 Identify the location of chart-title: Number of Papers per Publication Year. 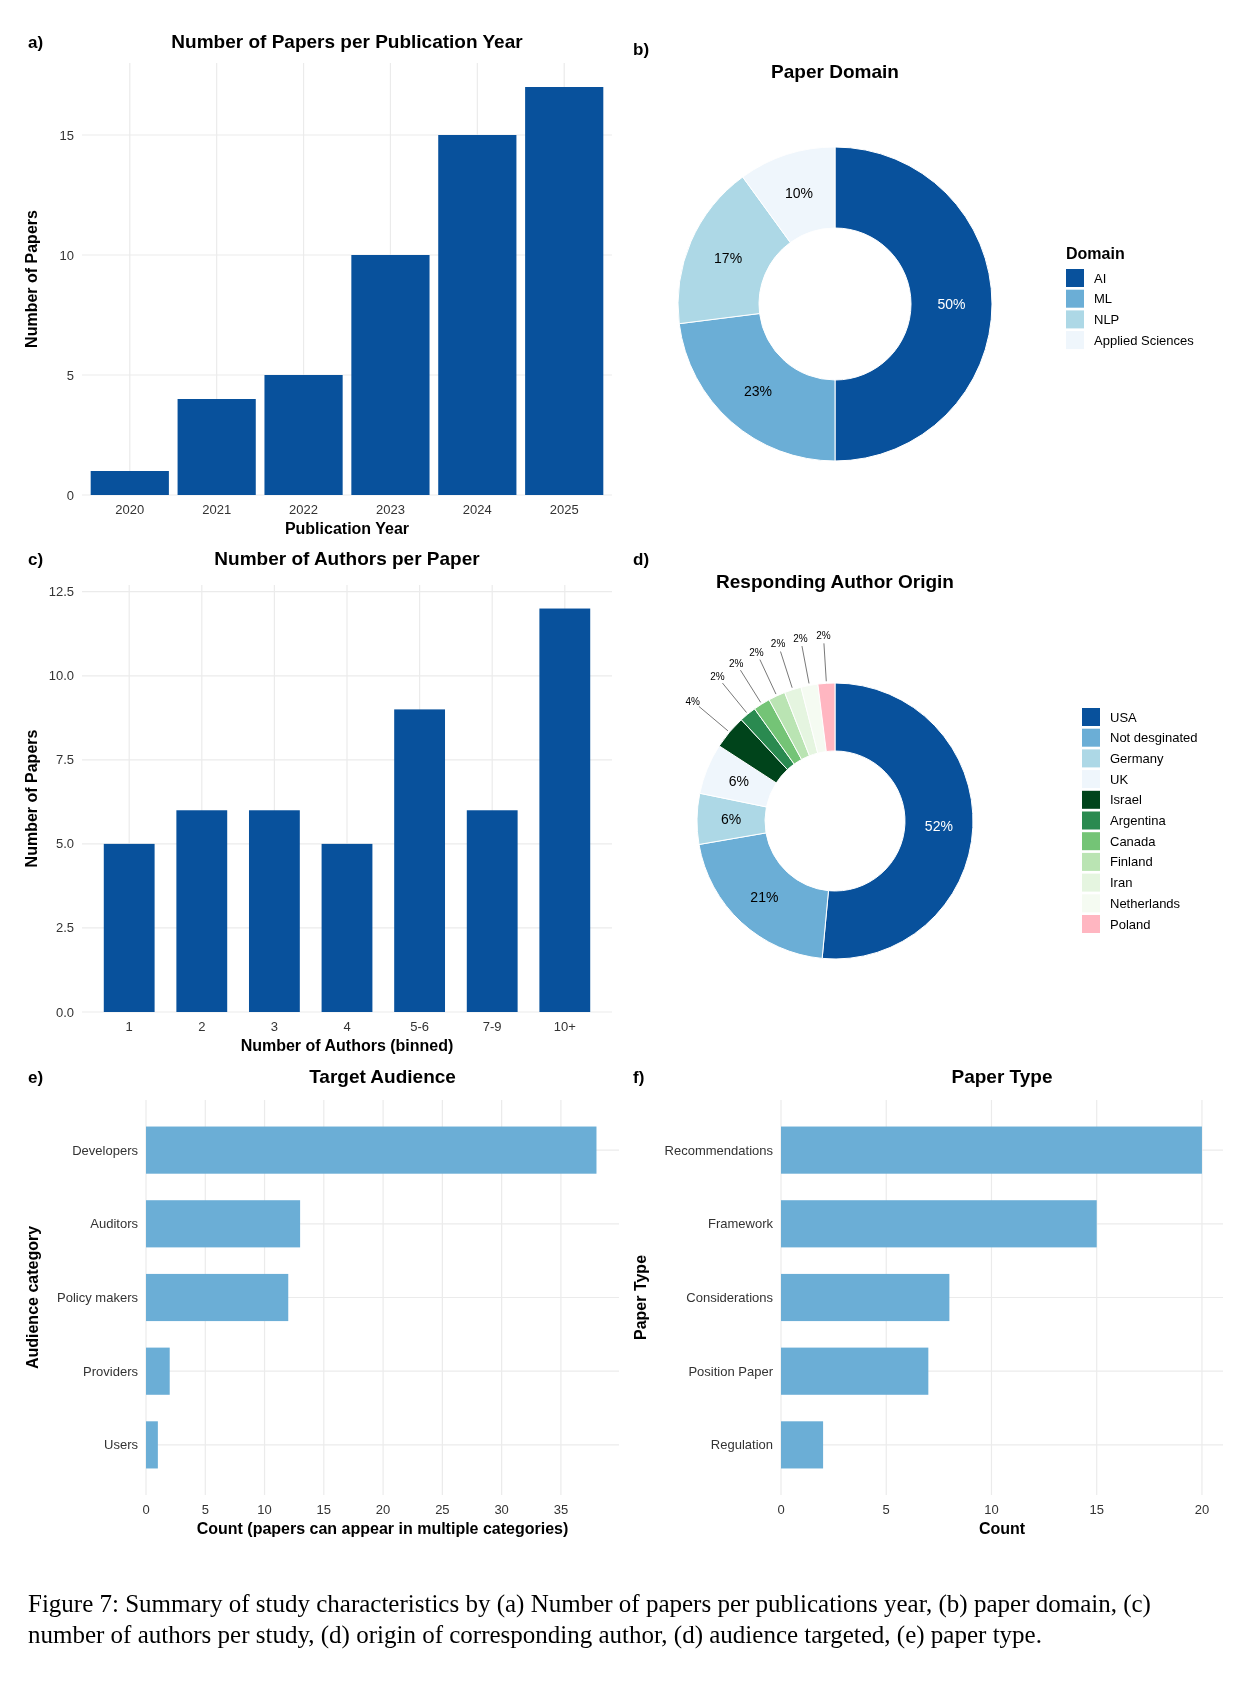
(347, 41).